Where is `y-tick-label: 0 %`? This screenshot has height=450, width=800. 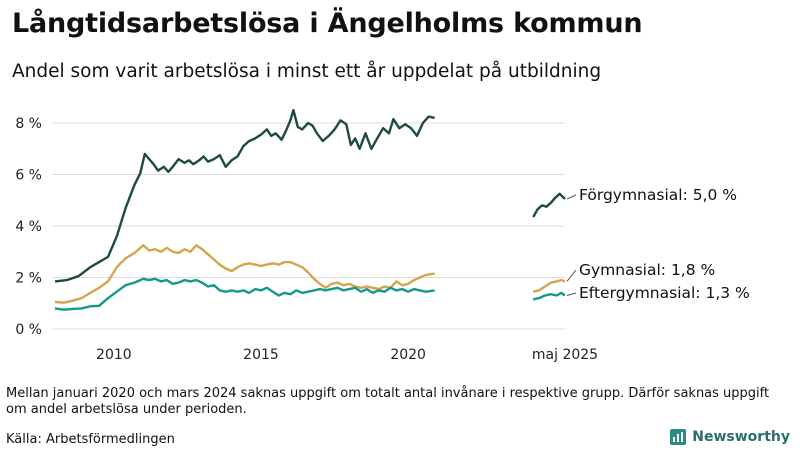 y-tick-label: 0 % is located at coordinates (28, 330).